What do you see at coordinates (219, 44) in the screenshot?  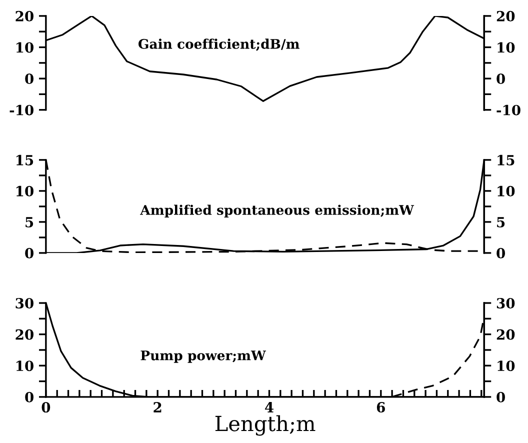 I see `annotation: Gain coefficient;dB/m` at bounding box center [219, 44].